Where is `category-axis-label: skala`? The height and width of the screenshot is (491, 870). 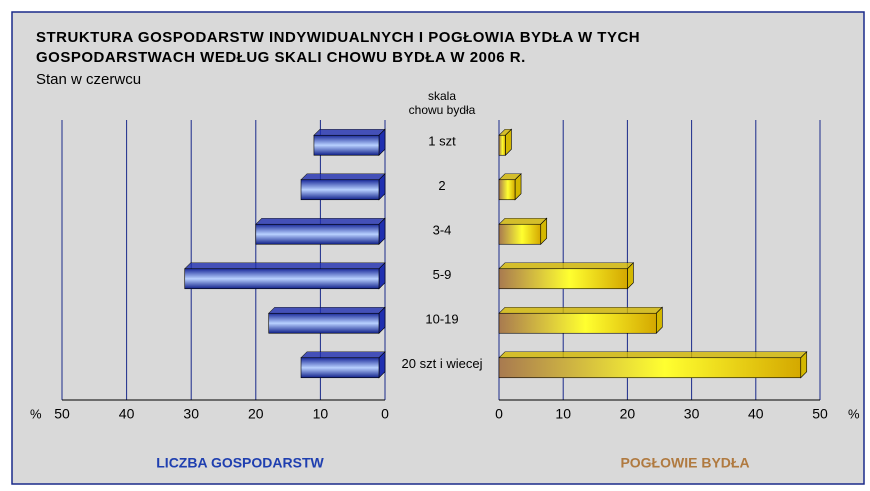
category-axis-label: skala is located at coordinates (442, 96).